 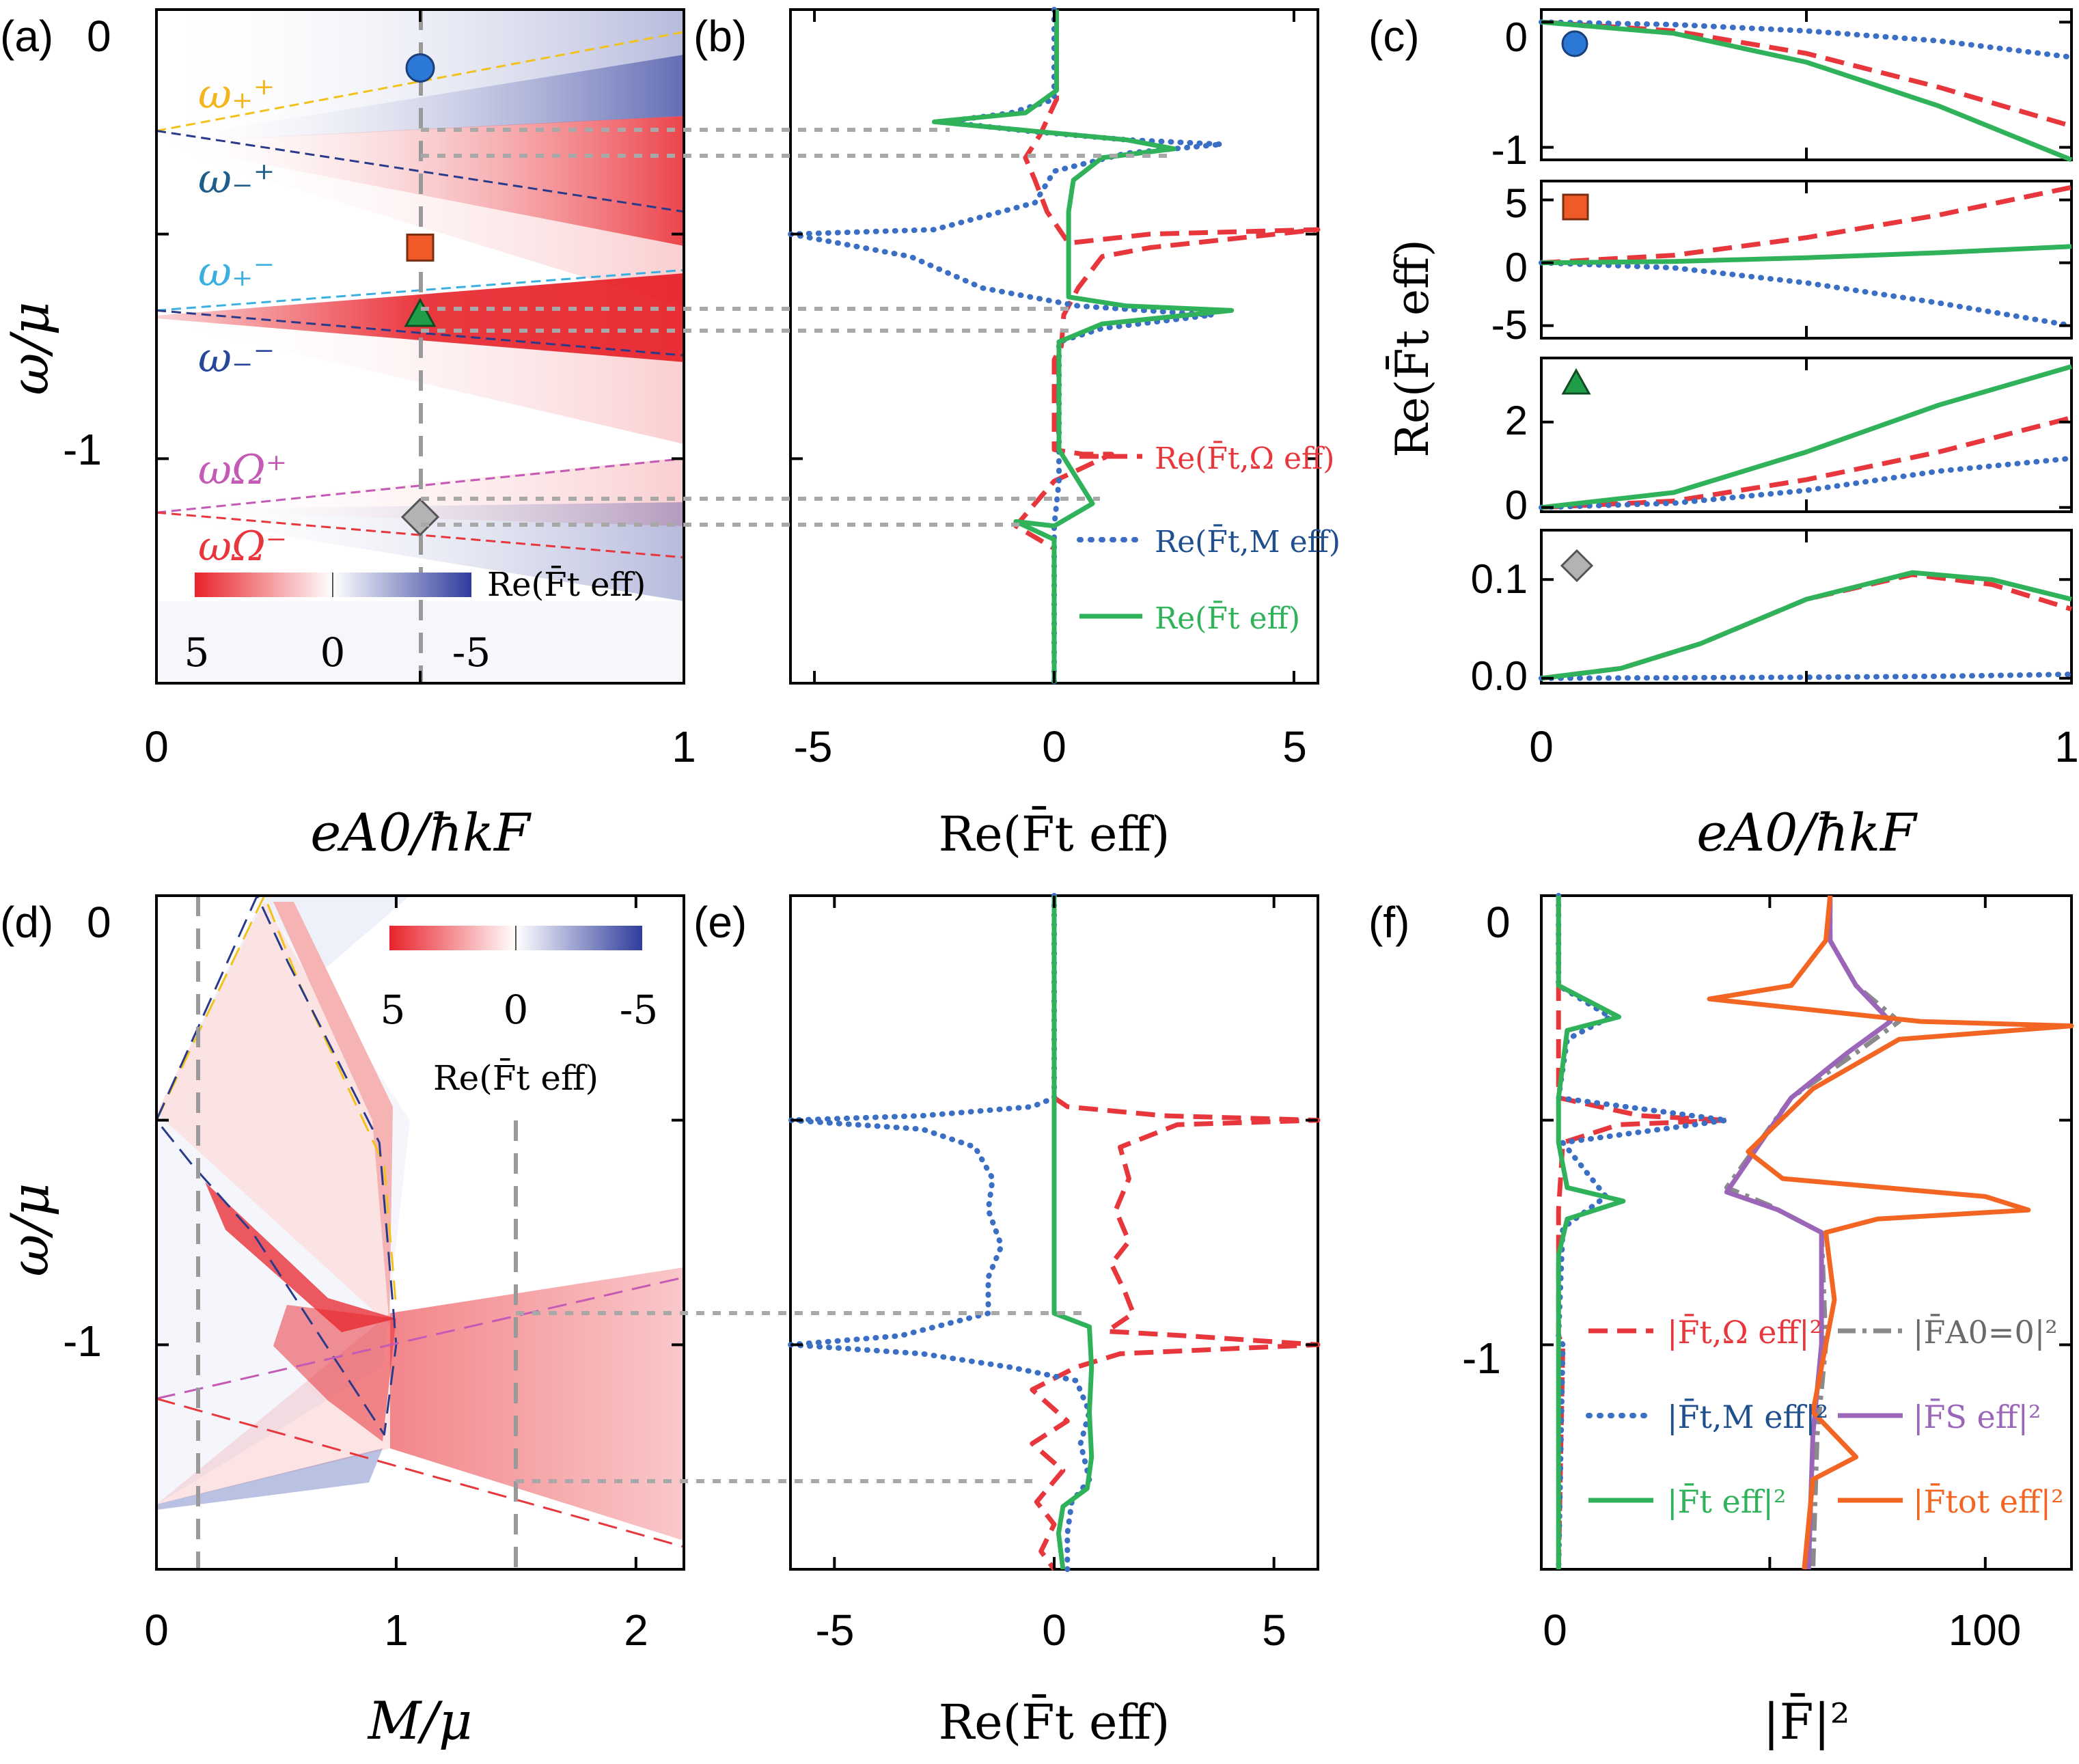 I want to click on y-axis-label: Re(F̄t eff), so click(x=1412, y=349).